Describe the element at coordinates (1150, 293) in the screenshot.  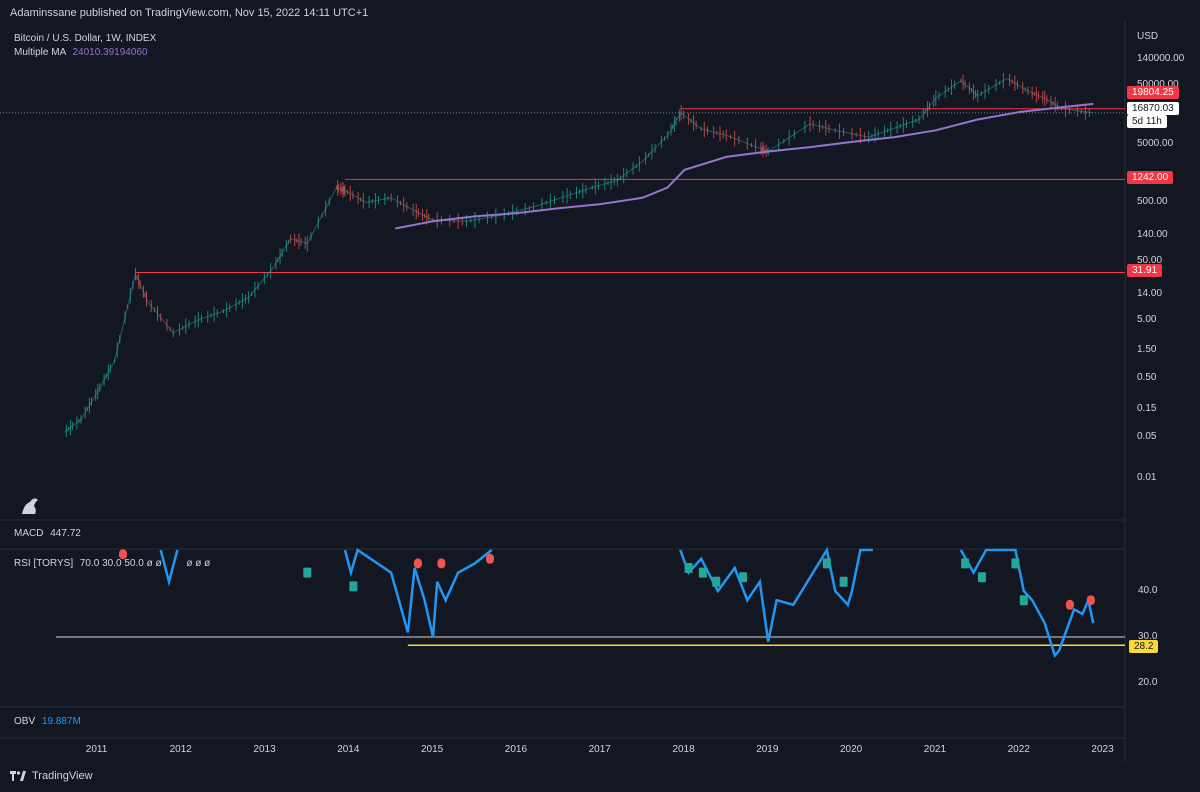
I see `price-tick: 14.00` at that location.